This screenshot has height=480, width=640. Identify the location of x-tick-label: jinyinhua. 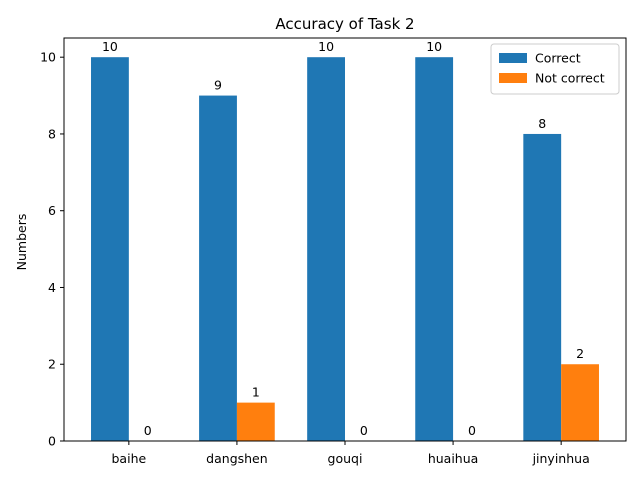
(561, 458).